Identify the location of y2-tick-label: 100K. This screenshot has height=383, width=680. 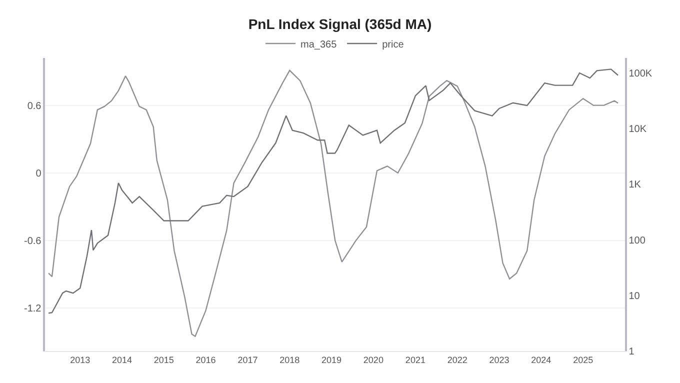
(640, 74).